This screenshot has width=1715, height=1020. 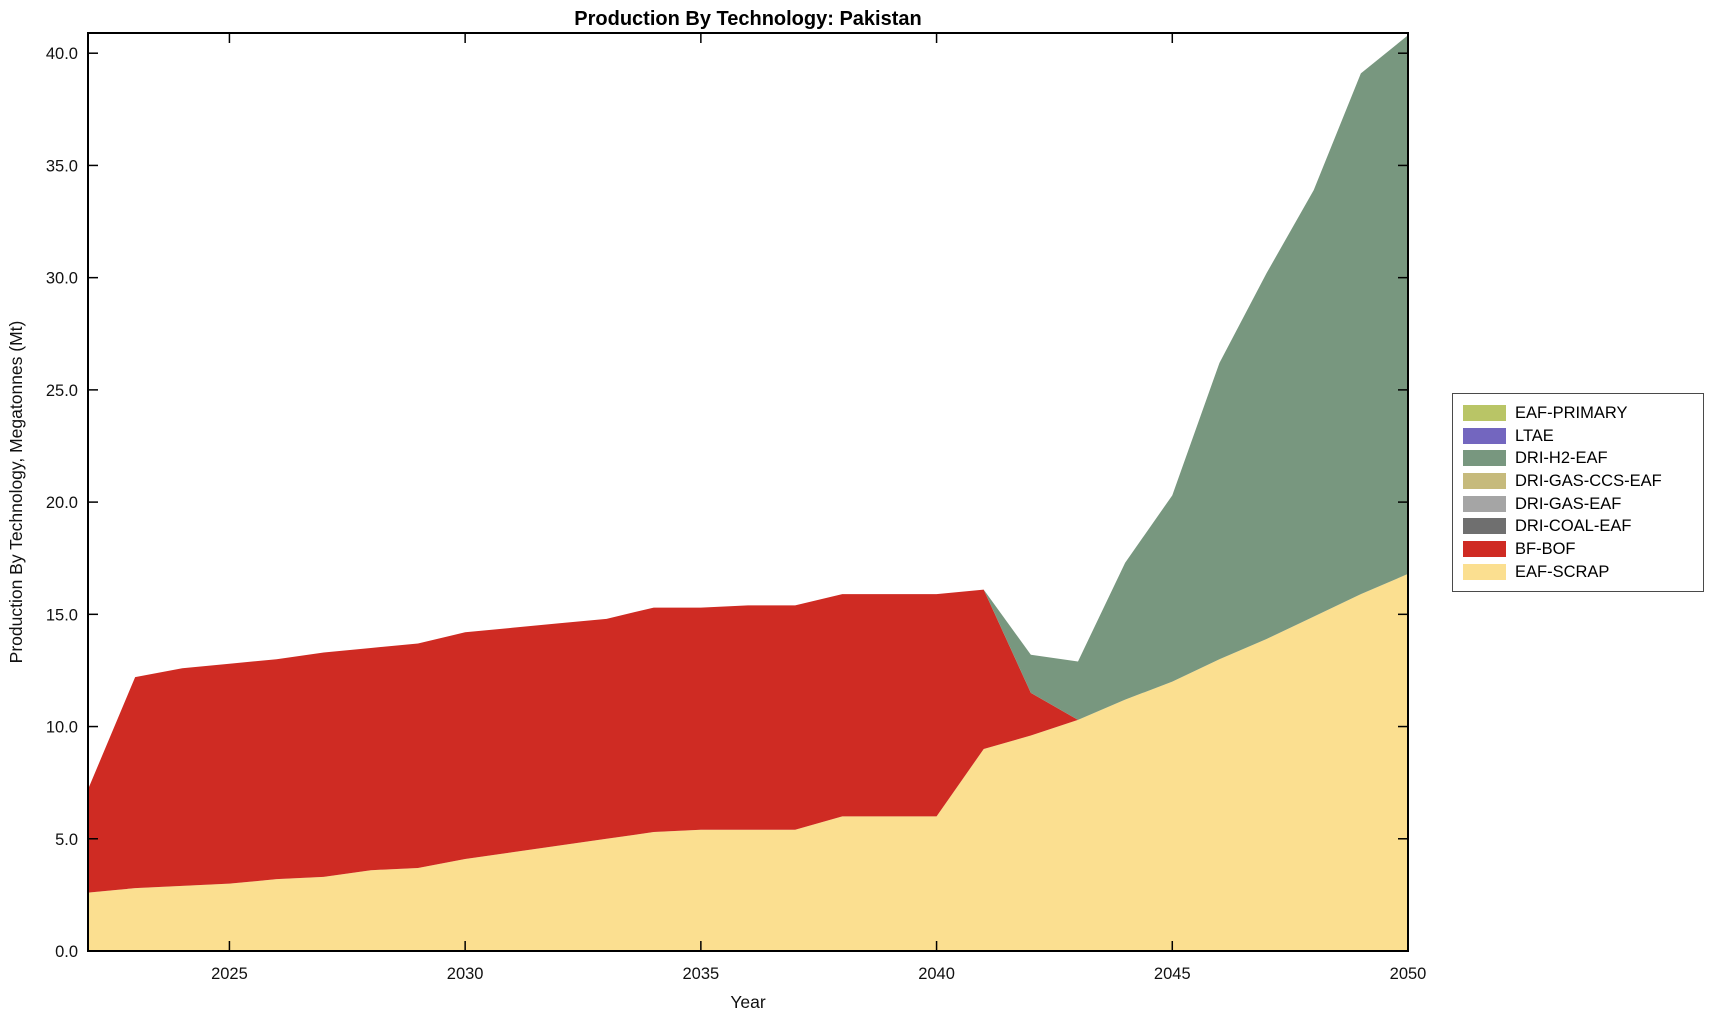 I want to click on y-tick-label: 30.0, so click(x=62, y=279).